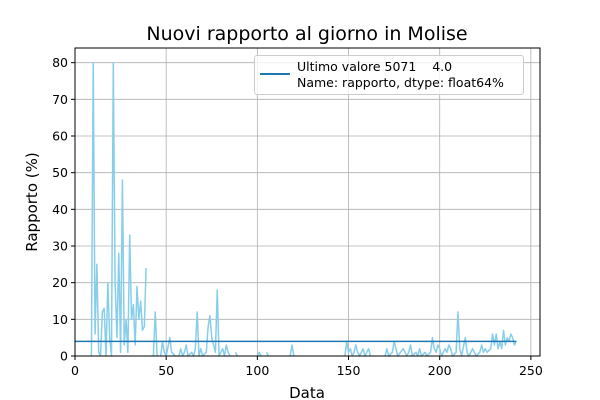 This screenshot has height=400, width=600. Describe the element at coordinates (166, 370) in the screenshot. I see `x-tick-label: 50` at that location.